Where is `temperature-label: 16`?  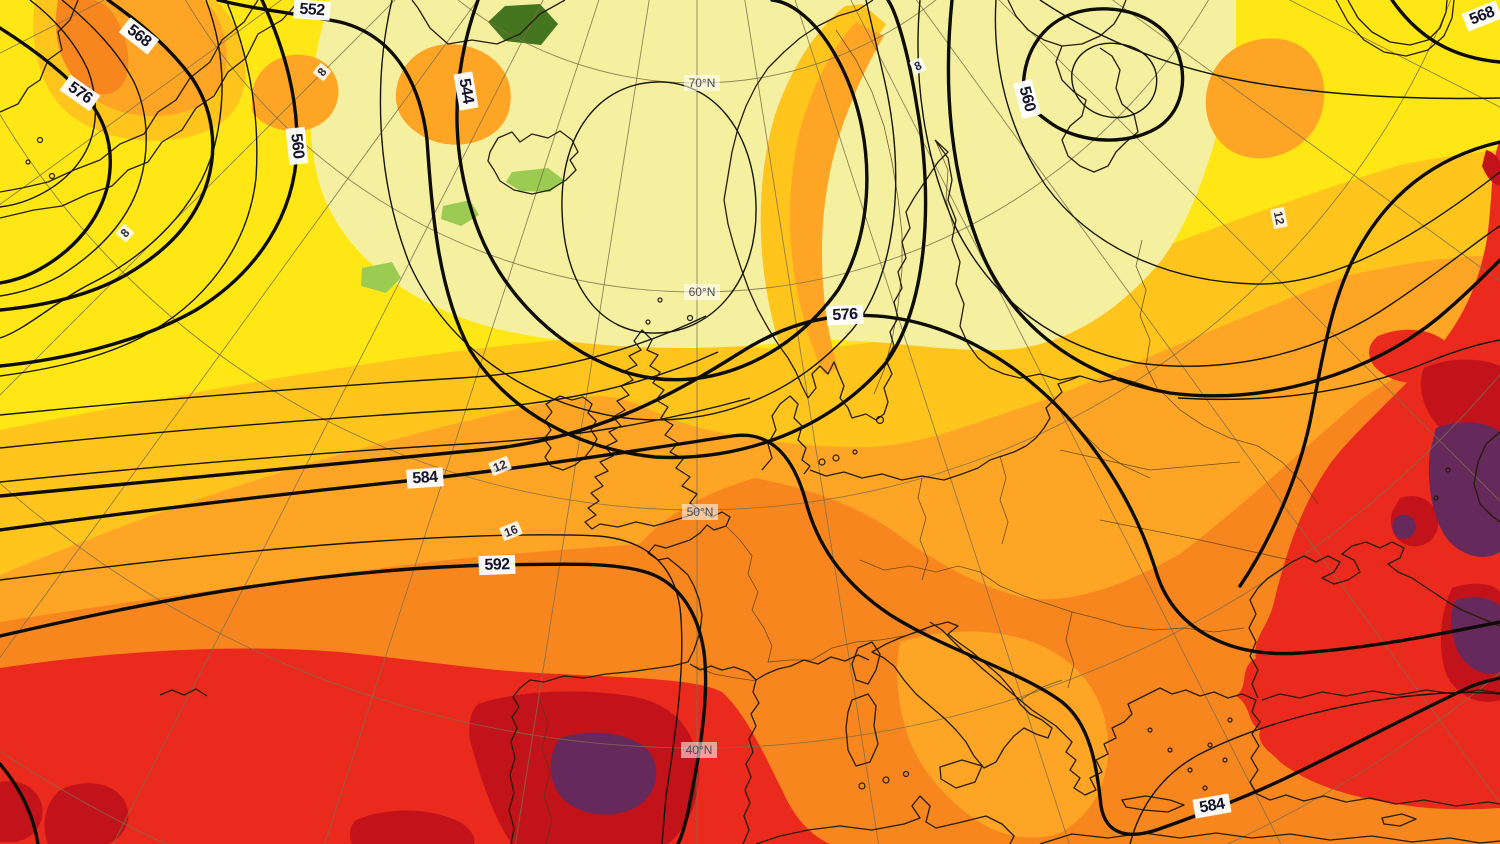
temperature-label: 16 is located at coordinates (511, 531).